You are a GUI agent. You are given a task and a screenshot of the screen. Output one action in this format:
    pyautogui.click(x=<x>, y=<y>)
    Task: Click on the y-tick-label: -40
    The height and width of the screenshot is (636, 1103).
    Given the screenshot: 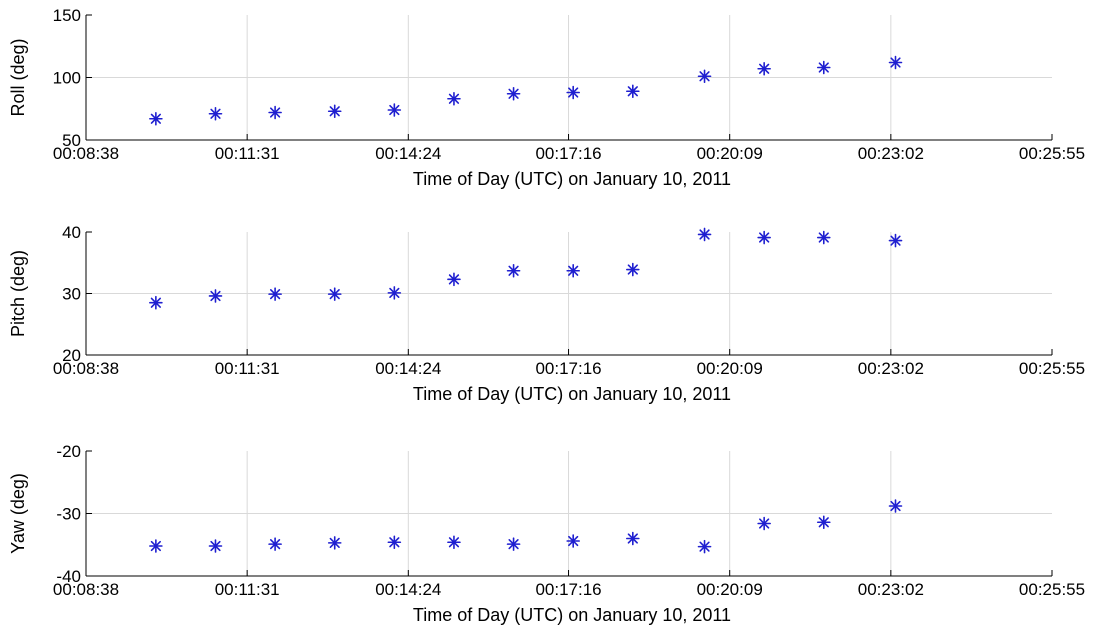 What is the action you would take?
    pyautogui.click(x=68, y=576)
    